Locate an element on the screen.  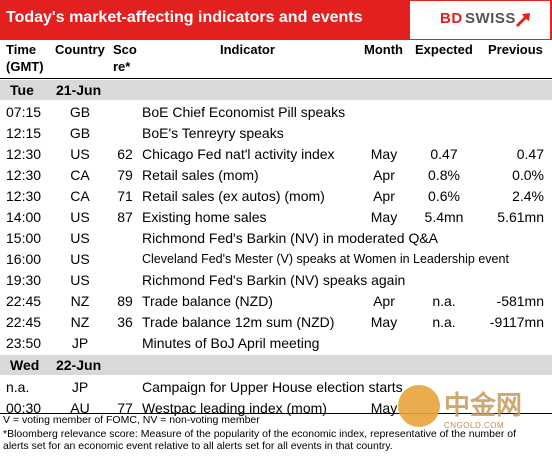
event-country: AU is located at coordinates (80, 408).